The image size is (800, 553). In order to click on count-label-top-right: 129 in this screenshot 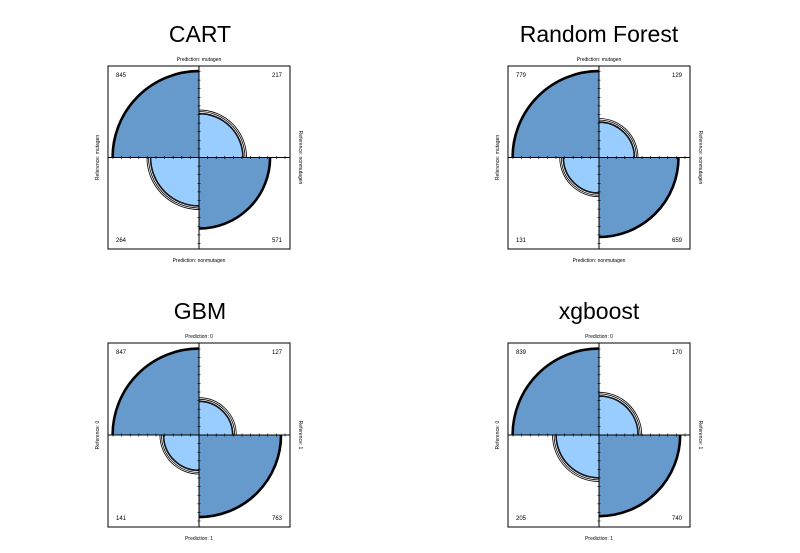, I will do `click(677, 76)`.